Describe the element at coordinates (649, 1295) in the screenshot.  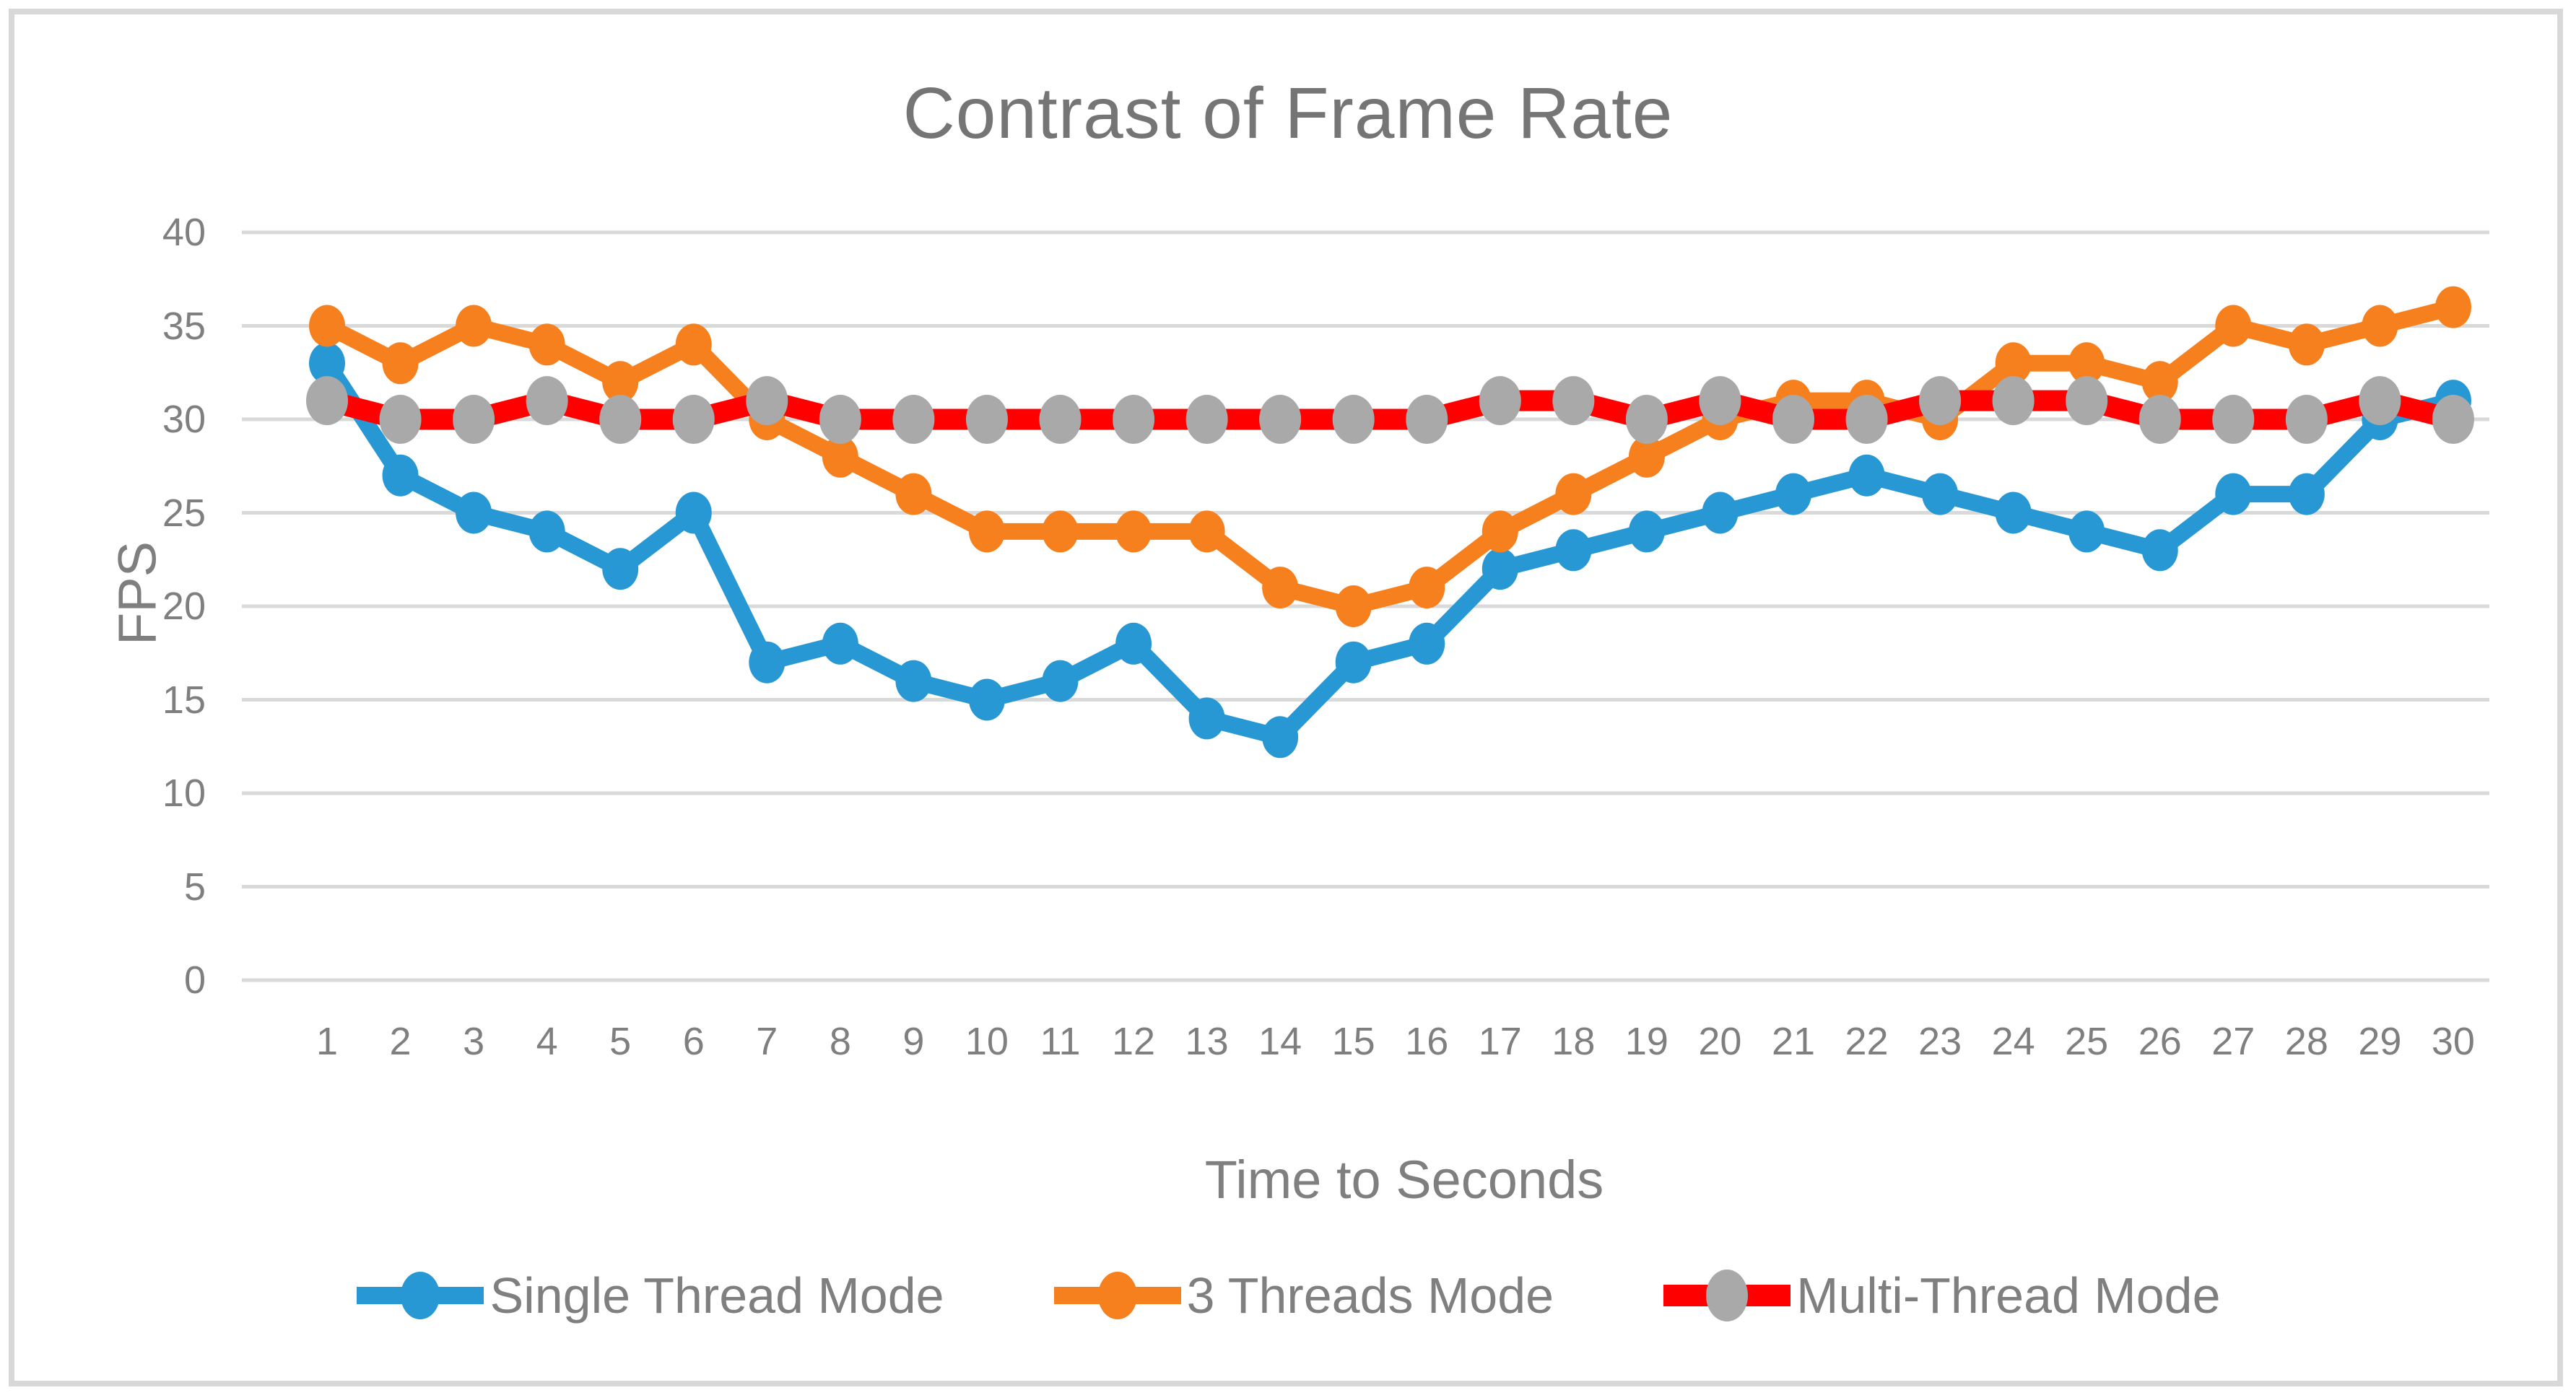
I see `legend-item-single-thread-mode: Single Thread Mode` at that location.